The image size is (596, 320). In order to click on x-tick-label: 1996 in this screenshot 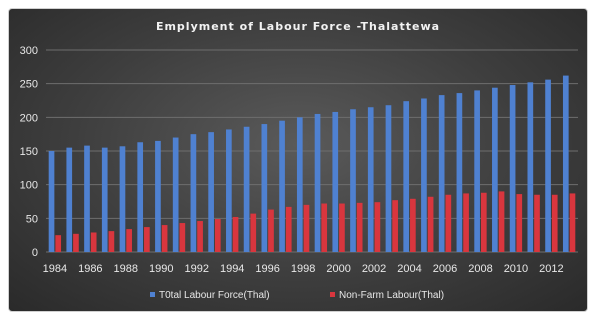, I will do `click(267, 269)`.